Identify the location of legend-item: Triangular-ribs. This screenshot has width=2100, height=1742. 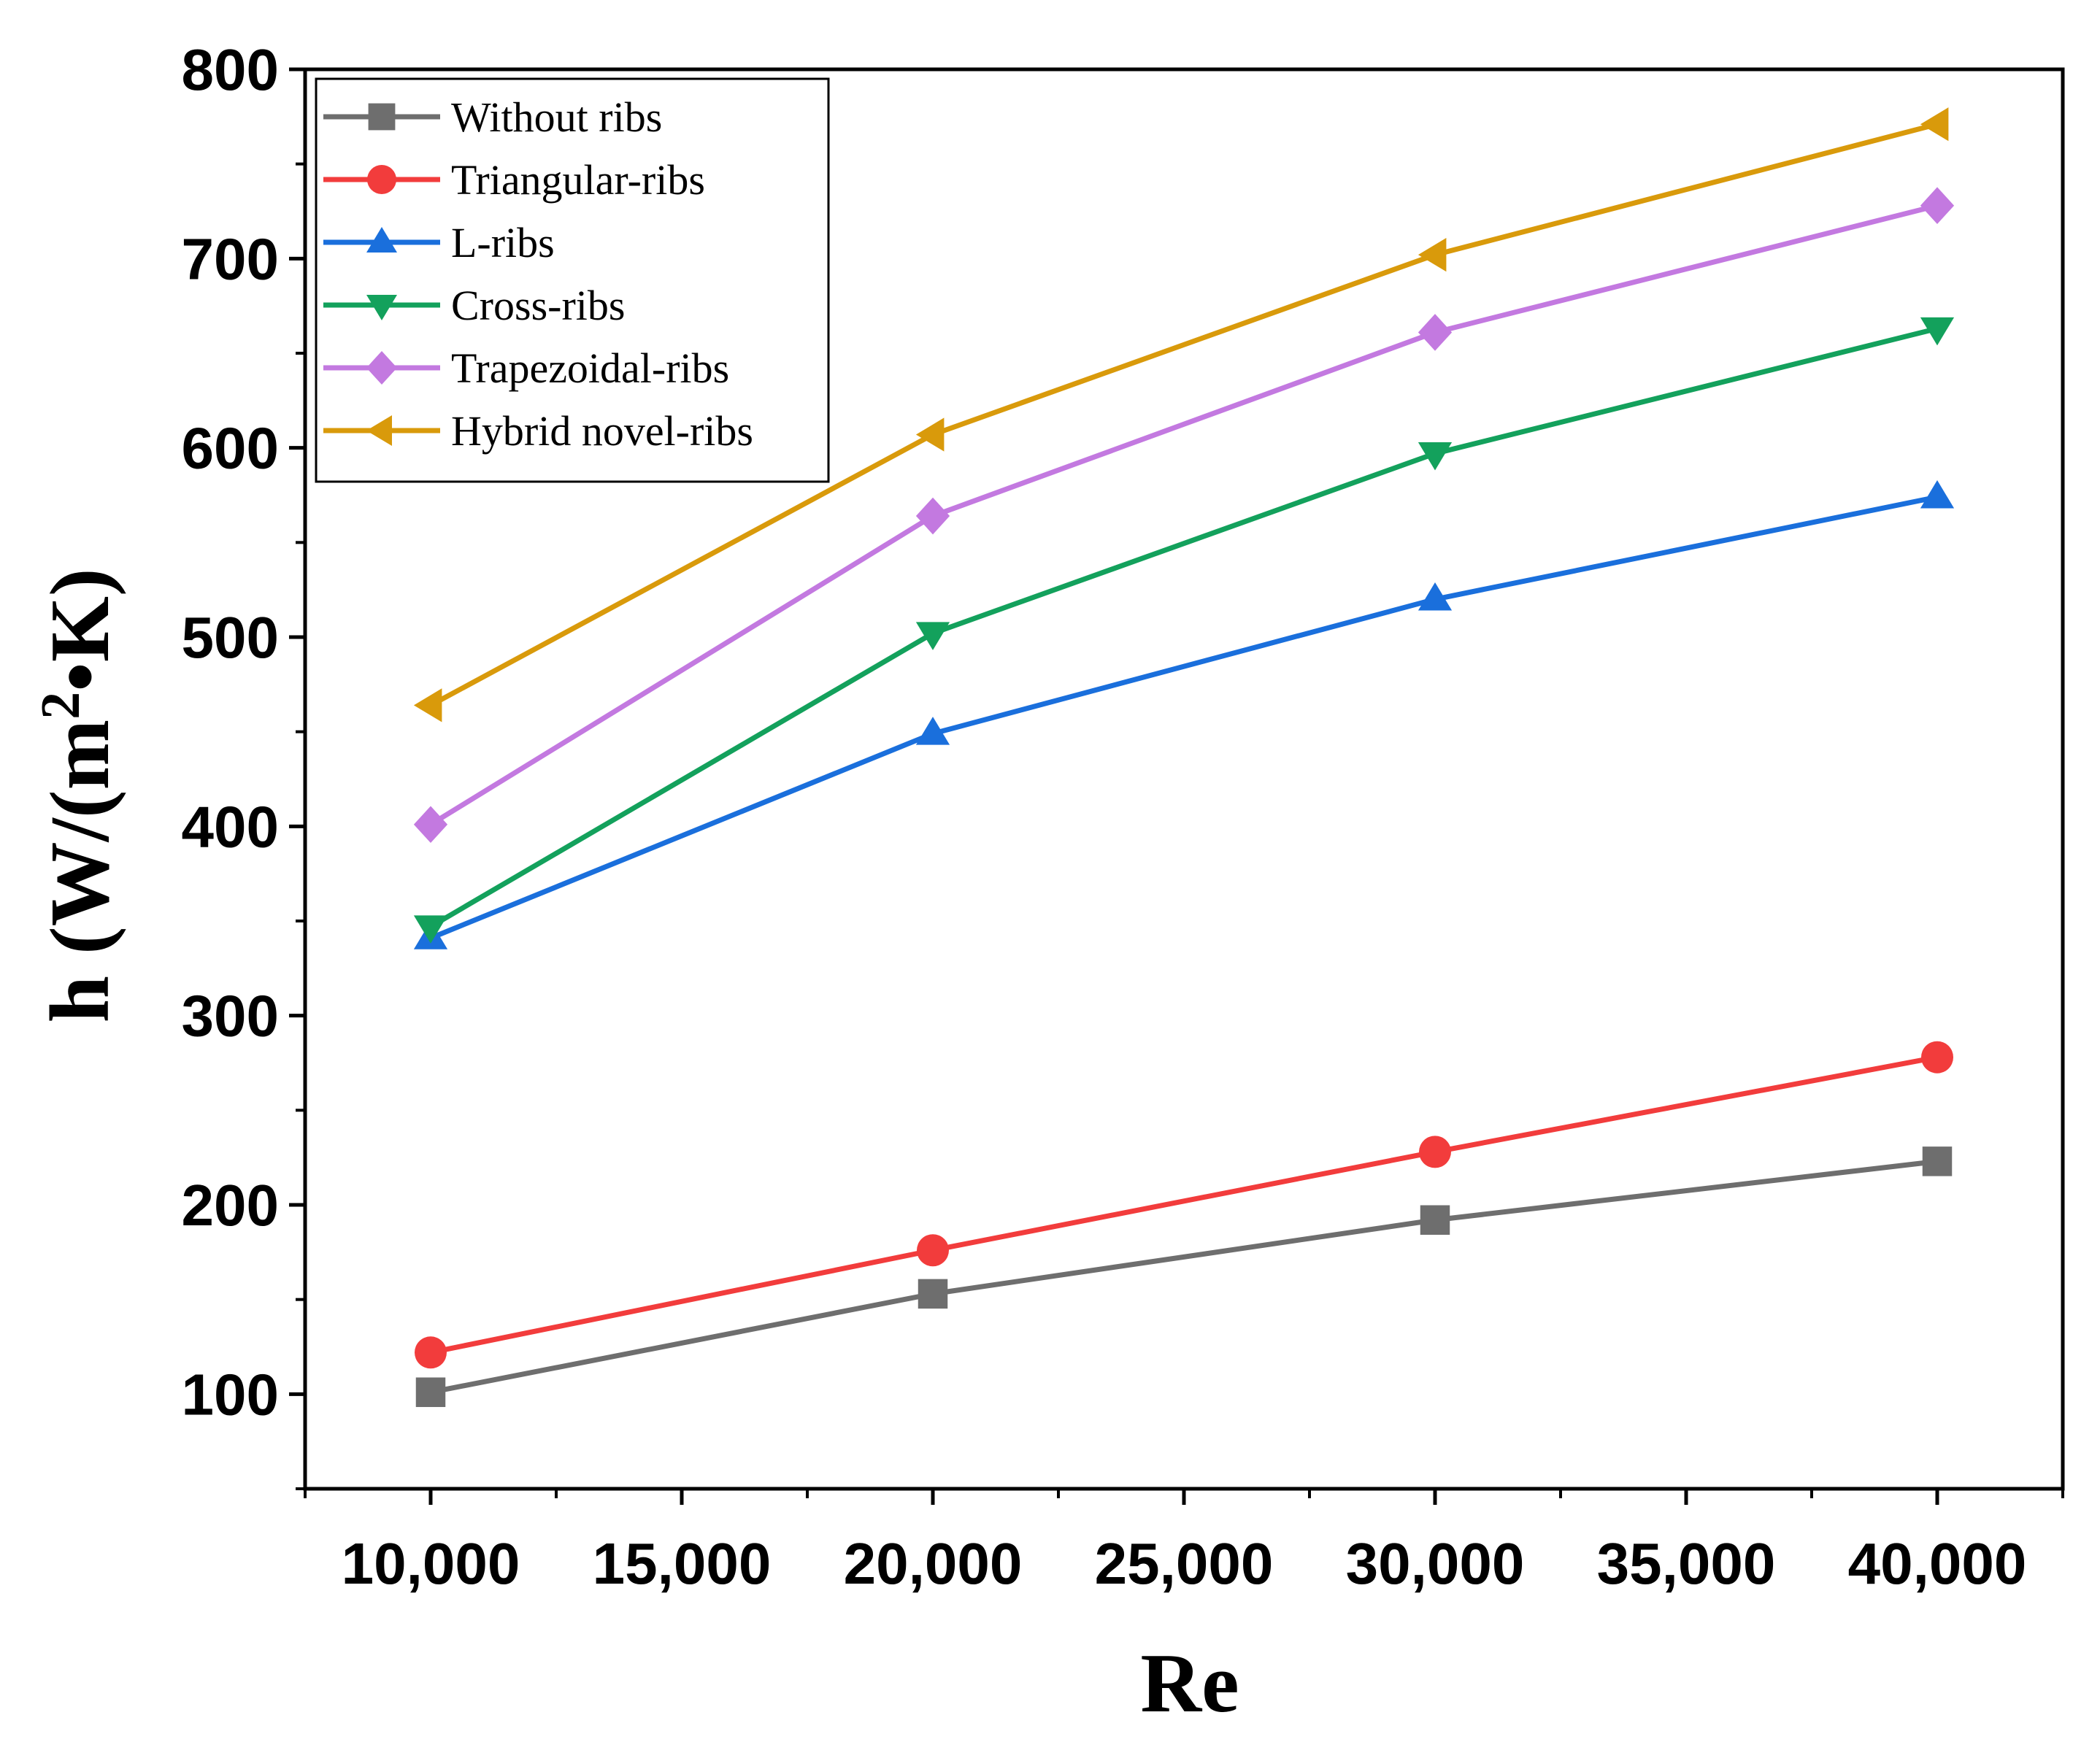
(514, 180).